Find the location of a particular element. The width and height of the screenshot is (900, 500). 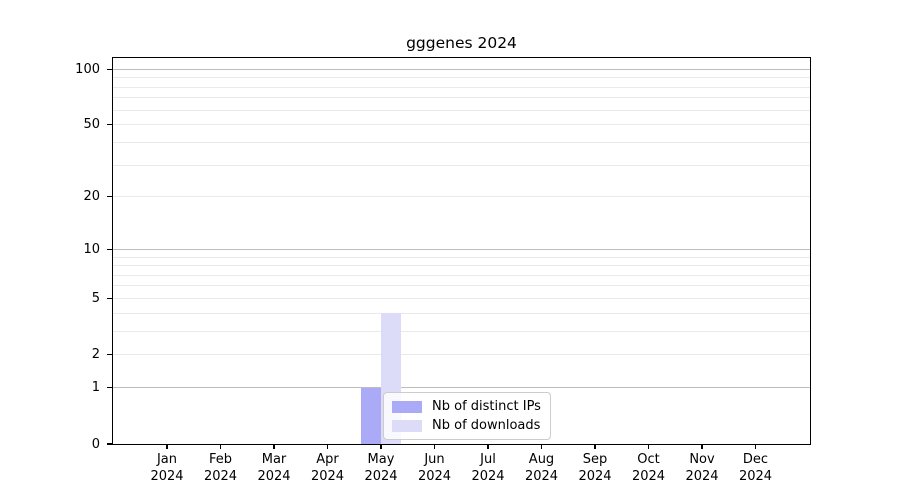

x-tick-label: Jul 2024 is located at coordinates (488, 468).